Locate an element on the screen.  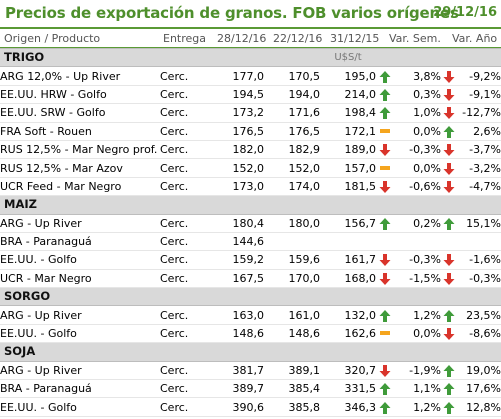
col-header-var-year: Var. Año is located at coordinates (475, 38).